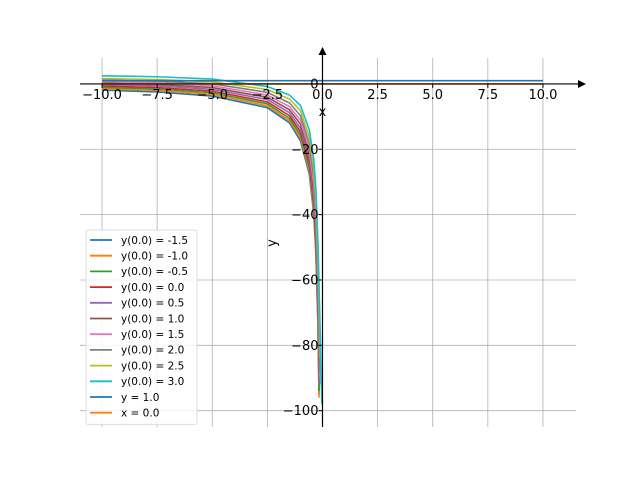 This screenshot has height=480, width=640. I want to click on legend-box, so click(141, 327).